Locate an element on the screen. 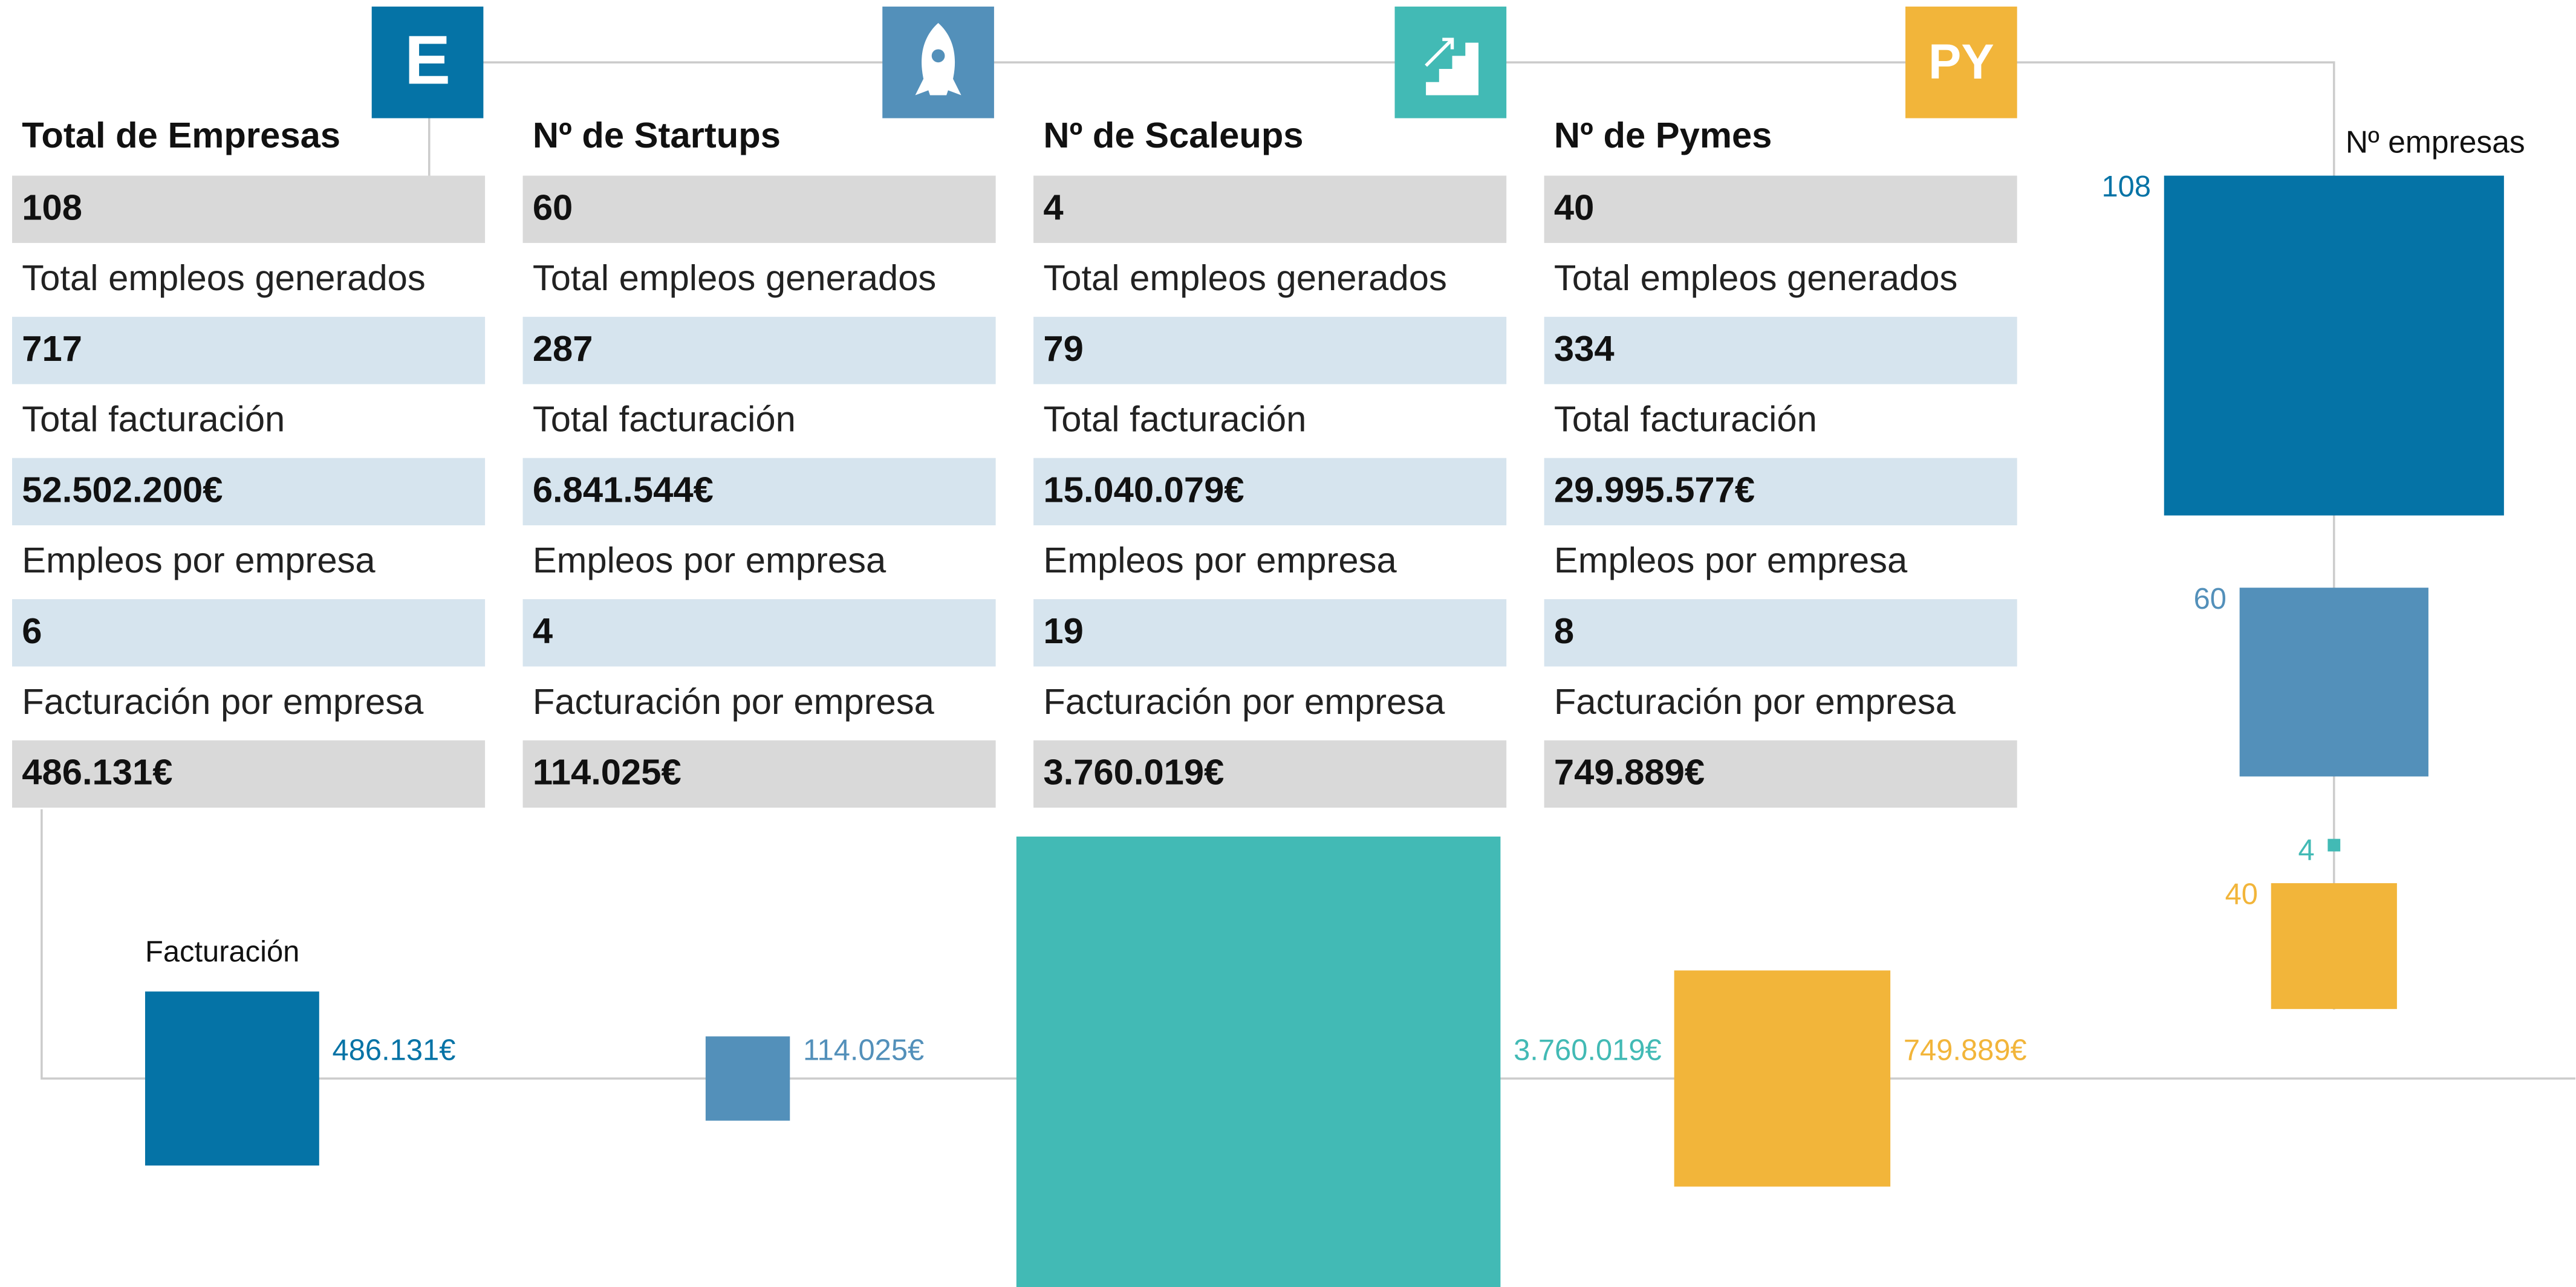 Image resolution: width=2576 pixels, height=1287 pixels. row-value: 287 is located at coordinates (563, 348).